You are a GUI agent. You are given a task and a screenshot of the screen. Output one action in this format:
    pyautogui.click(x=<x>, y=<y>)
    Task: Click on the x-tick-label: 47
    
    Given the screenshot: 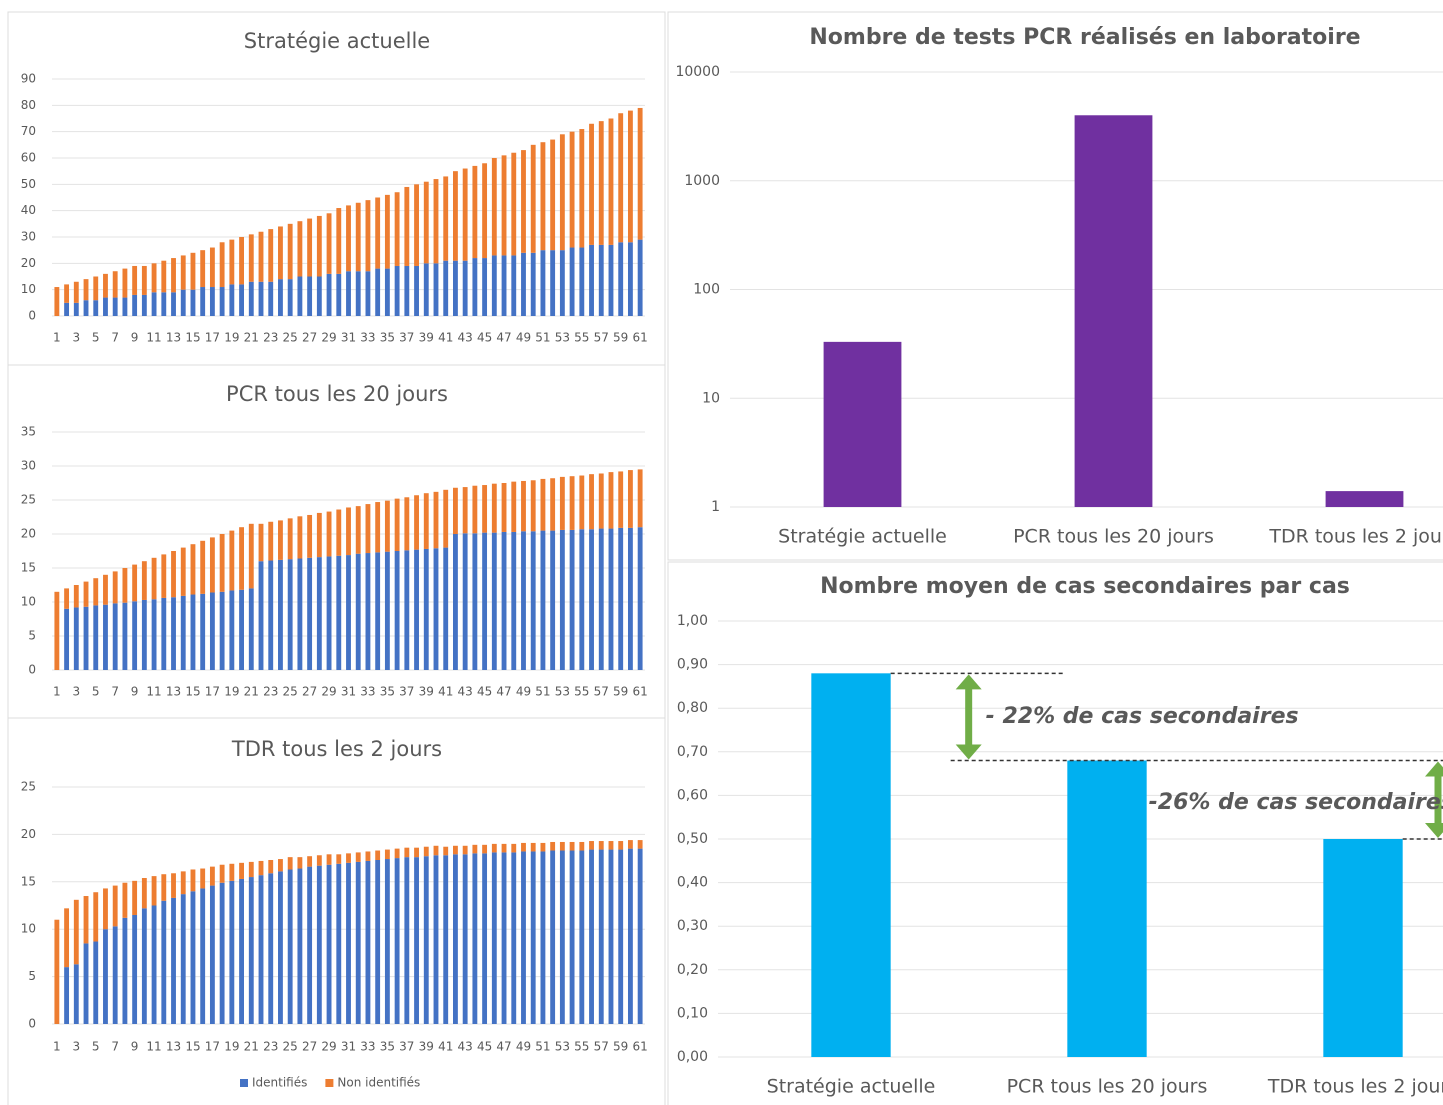 What is the action you would take?
    pyautogui.click(x=503, y=692)
    